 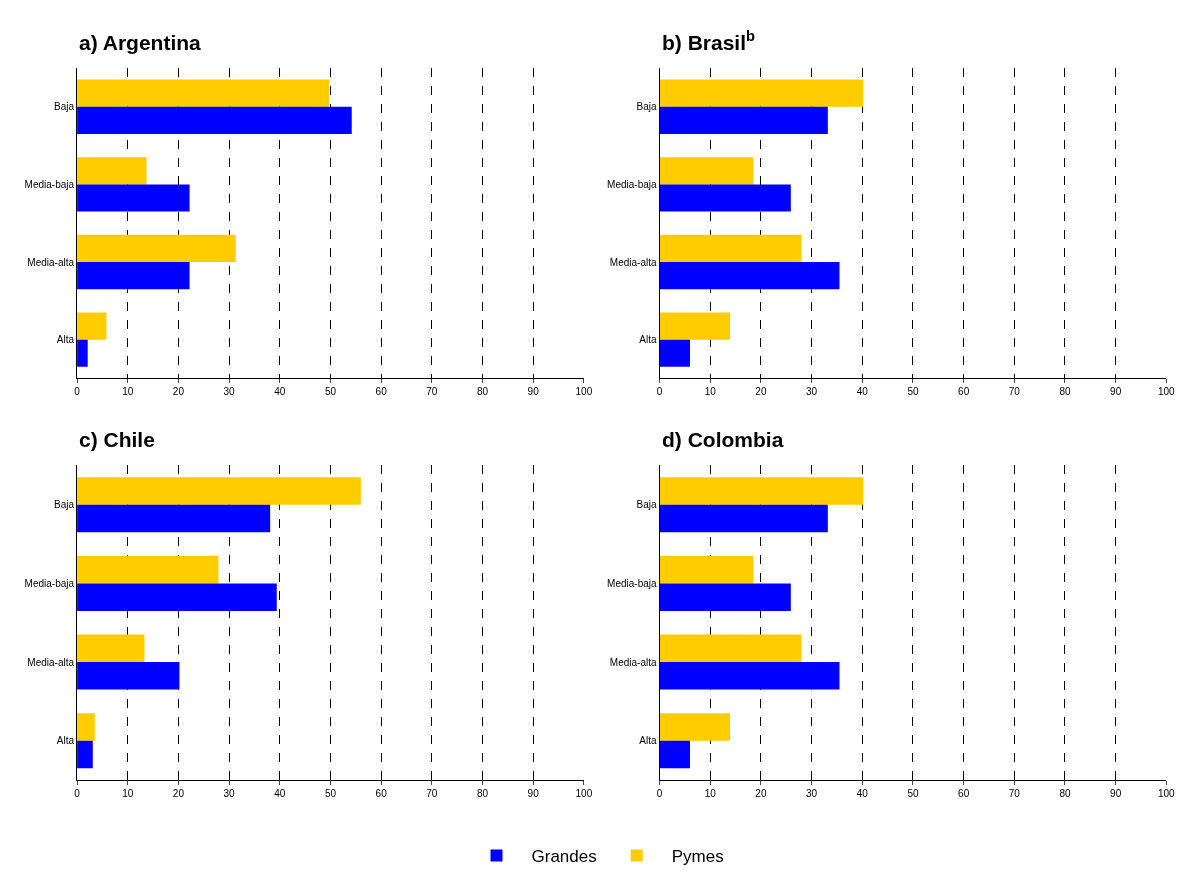 I want to click on chart-title: d) Colombia, so click(x=723, y=439).